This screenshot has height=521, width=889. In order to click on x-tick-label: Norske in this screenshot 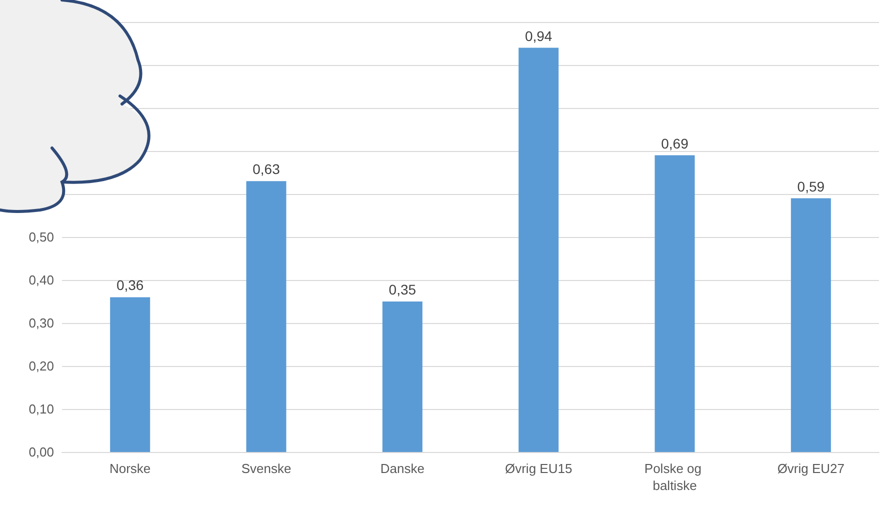, I will do `click(130, 468)`.